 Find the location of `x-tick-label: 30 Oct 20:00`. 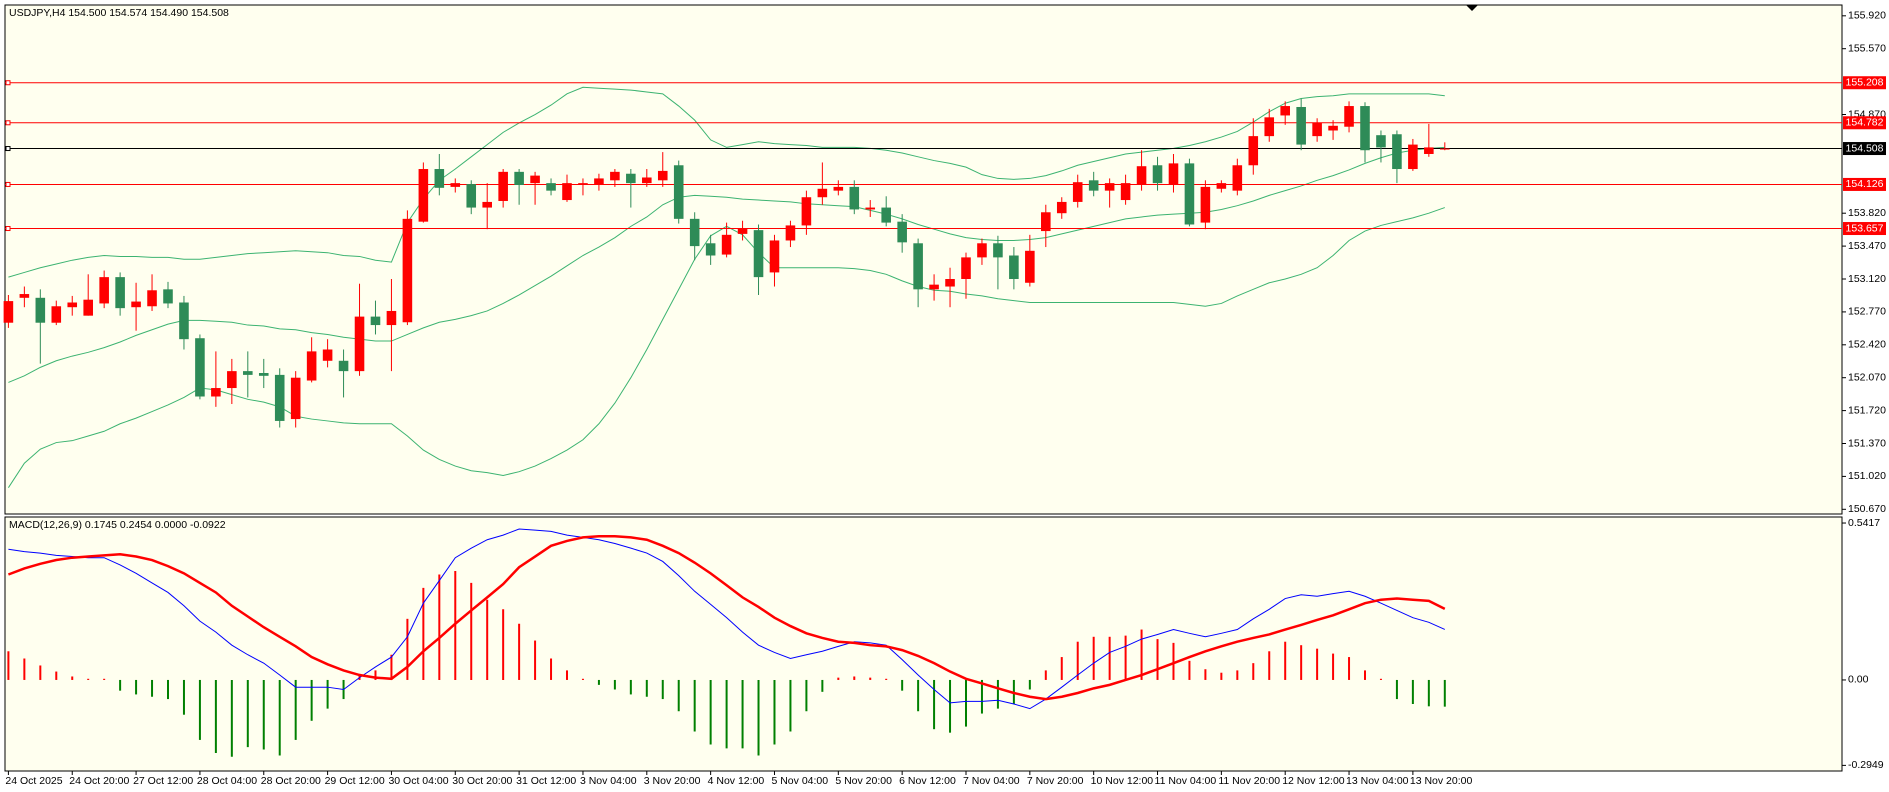

x-tick-label: 30 Oct 20:00 is located at coordinates (482, 781).